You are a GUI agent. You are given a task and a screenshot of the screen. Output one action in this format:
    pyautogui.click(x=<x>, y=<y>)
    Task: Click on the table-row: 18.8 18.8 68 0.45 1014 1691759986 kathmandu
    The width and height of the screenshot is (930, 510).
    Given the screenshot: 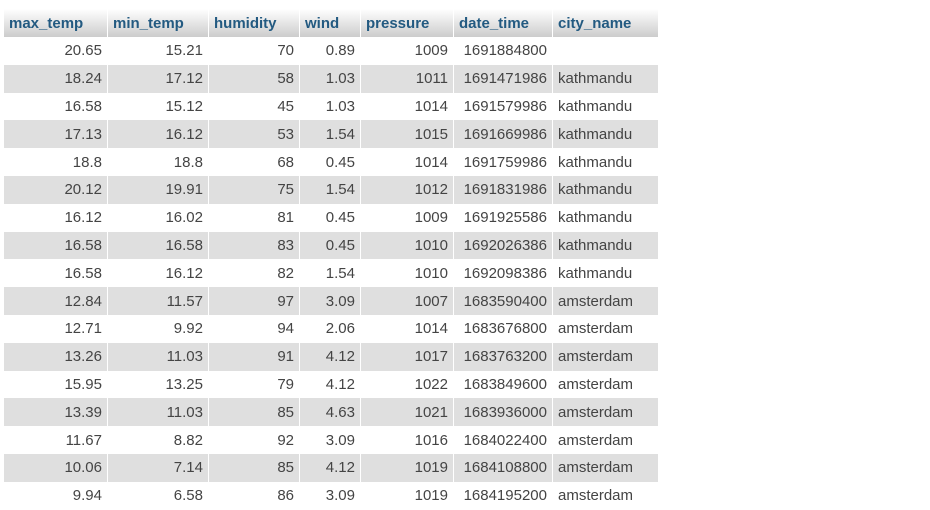 What is the action you would take?
    pyautogui.click(x=331, y=162)
    